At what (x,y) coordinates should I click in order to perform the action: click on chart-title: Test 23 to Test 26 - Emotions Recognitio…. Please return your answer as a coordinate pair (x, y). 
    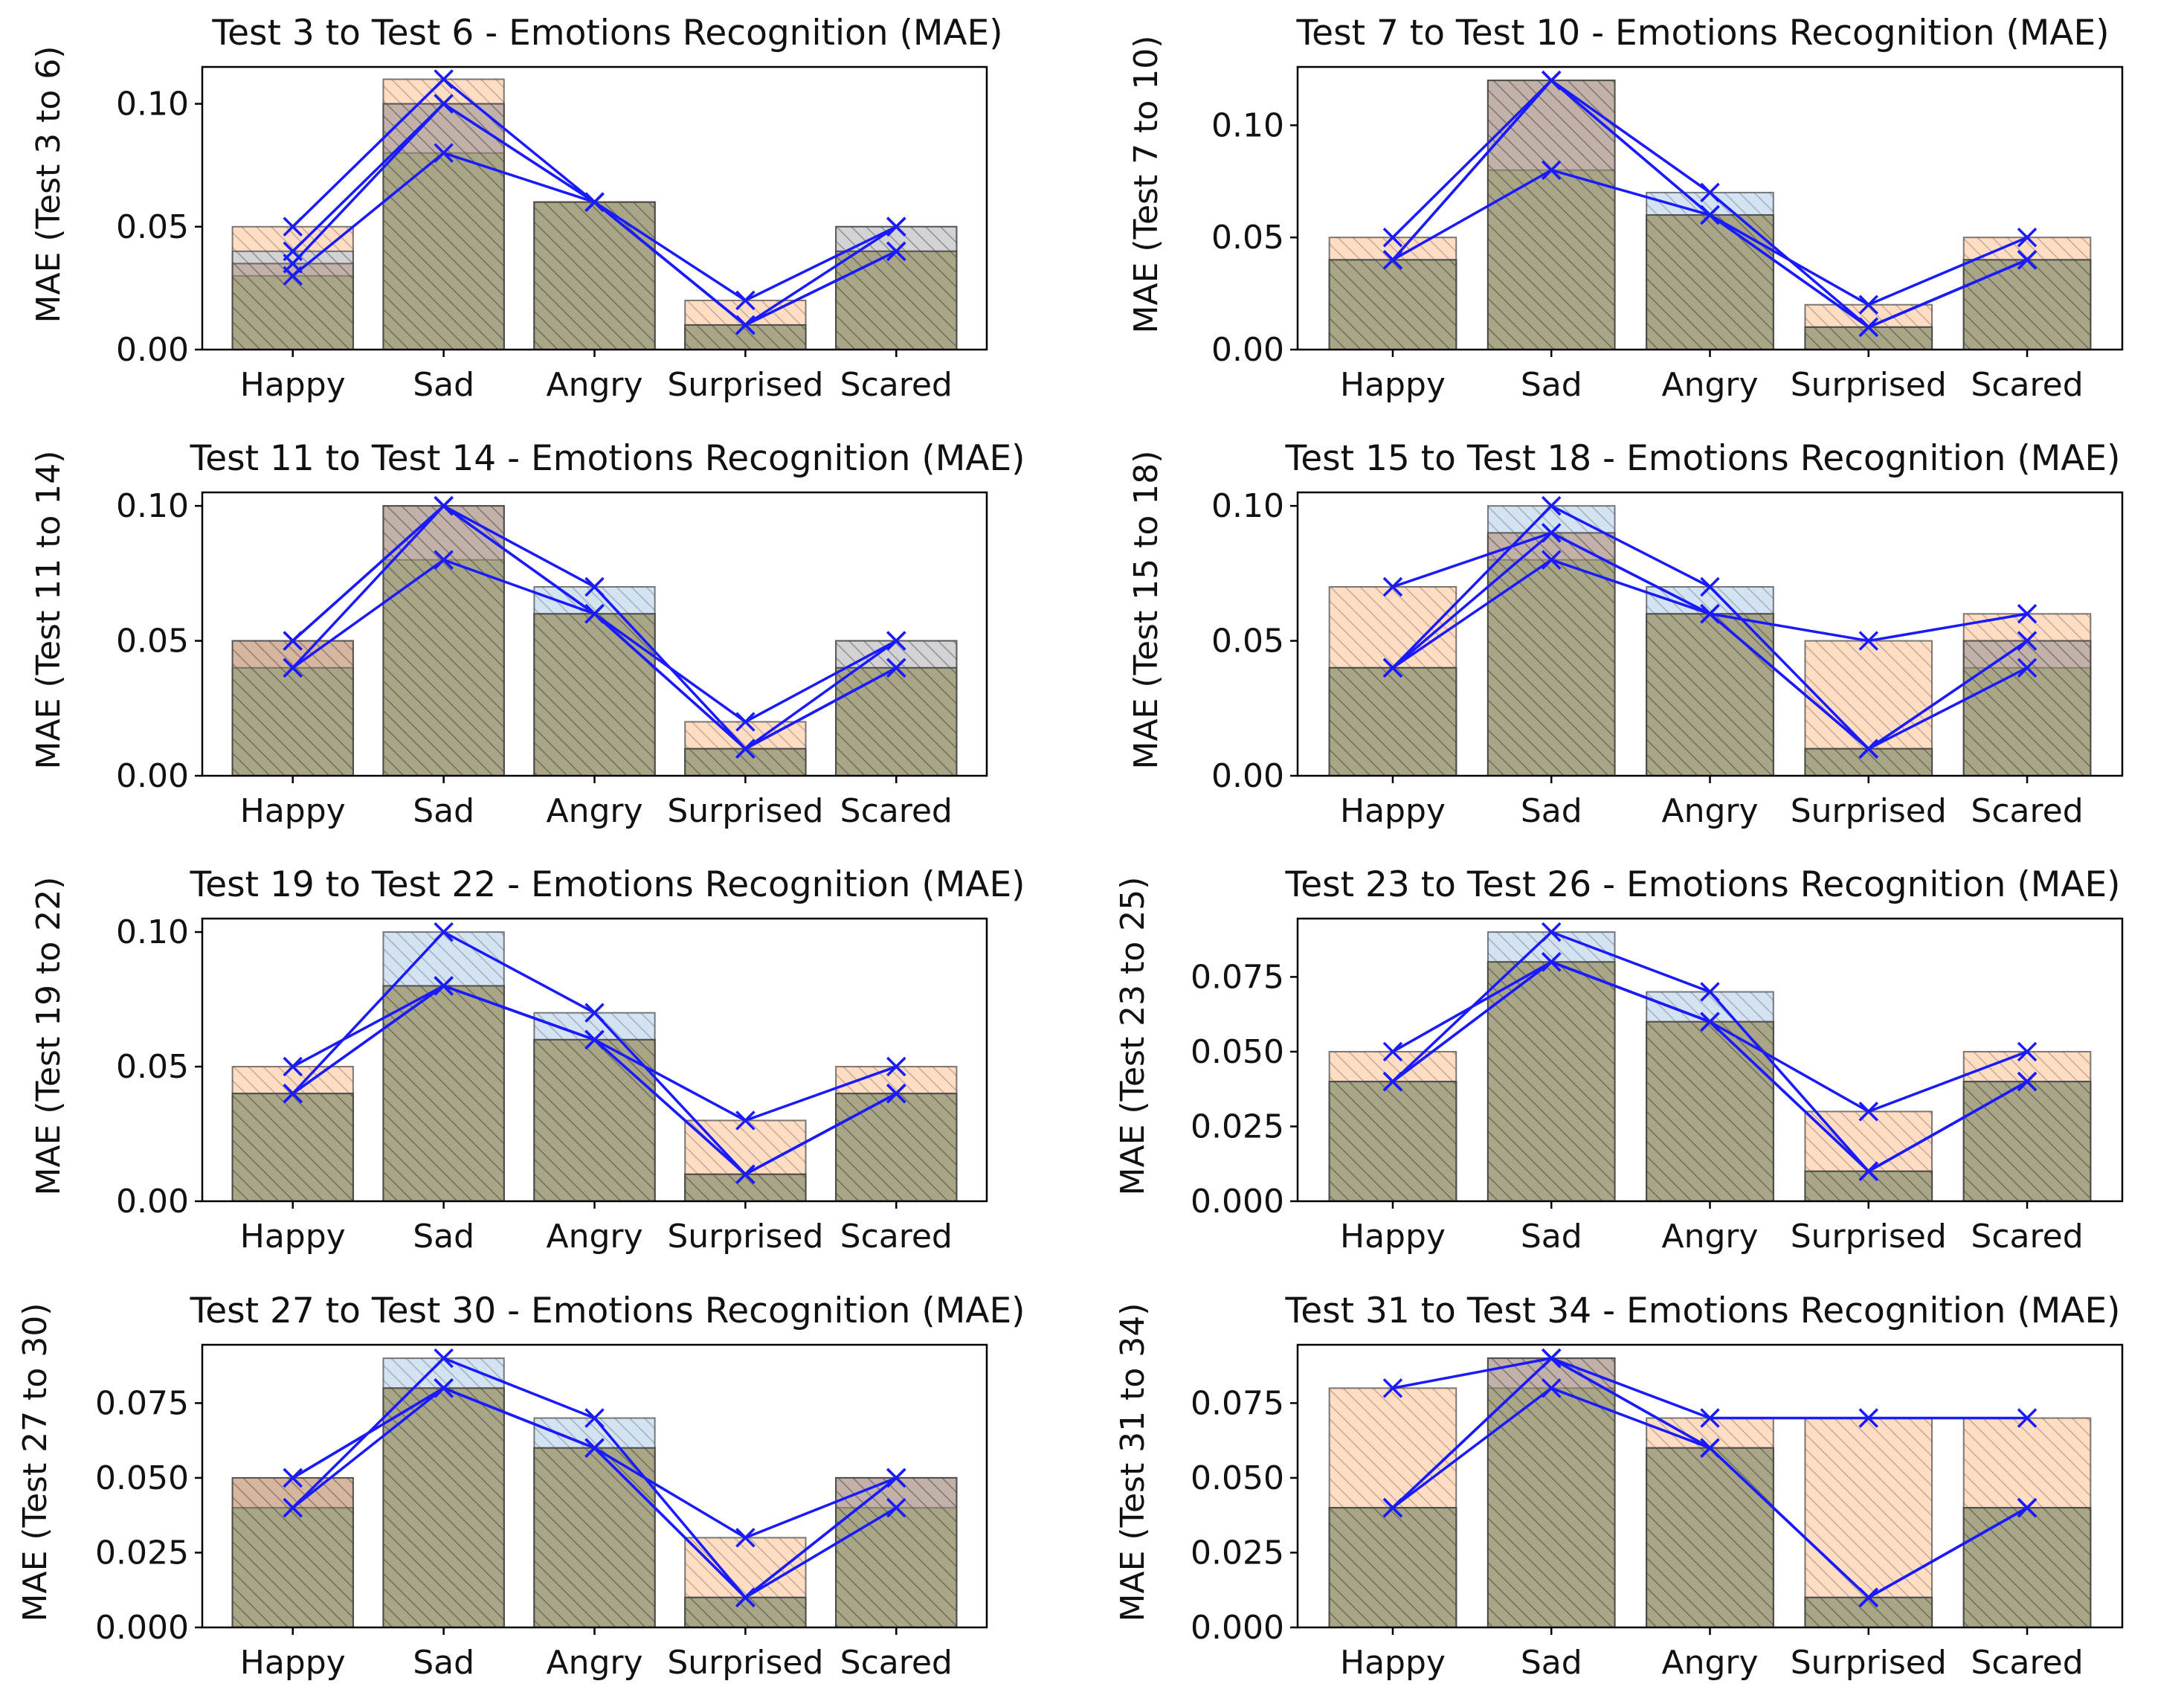
    Looking at the image, I should click on (1703, 885).